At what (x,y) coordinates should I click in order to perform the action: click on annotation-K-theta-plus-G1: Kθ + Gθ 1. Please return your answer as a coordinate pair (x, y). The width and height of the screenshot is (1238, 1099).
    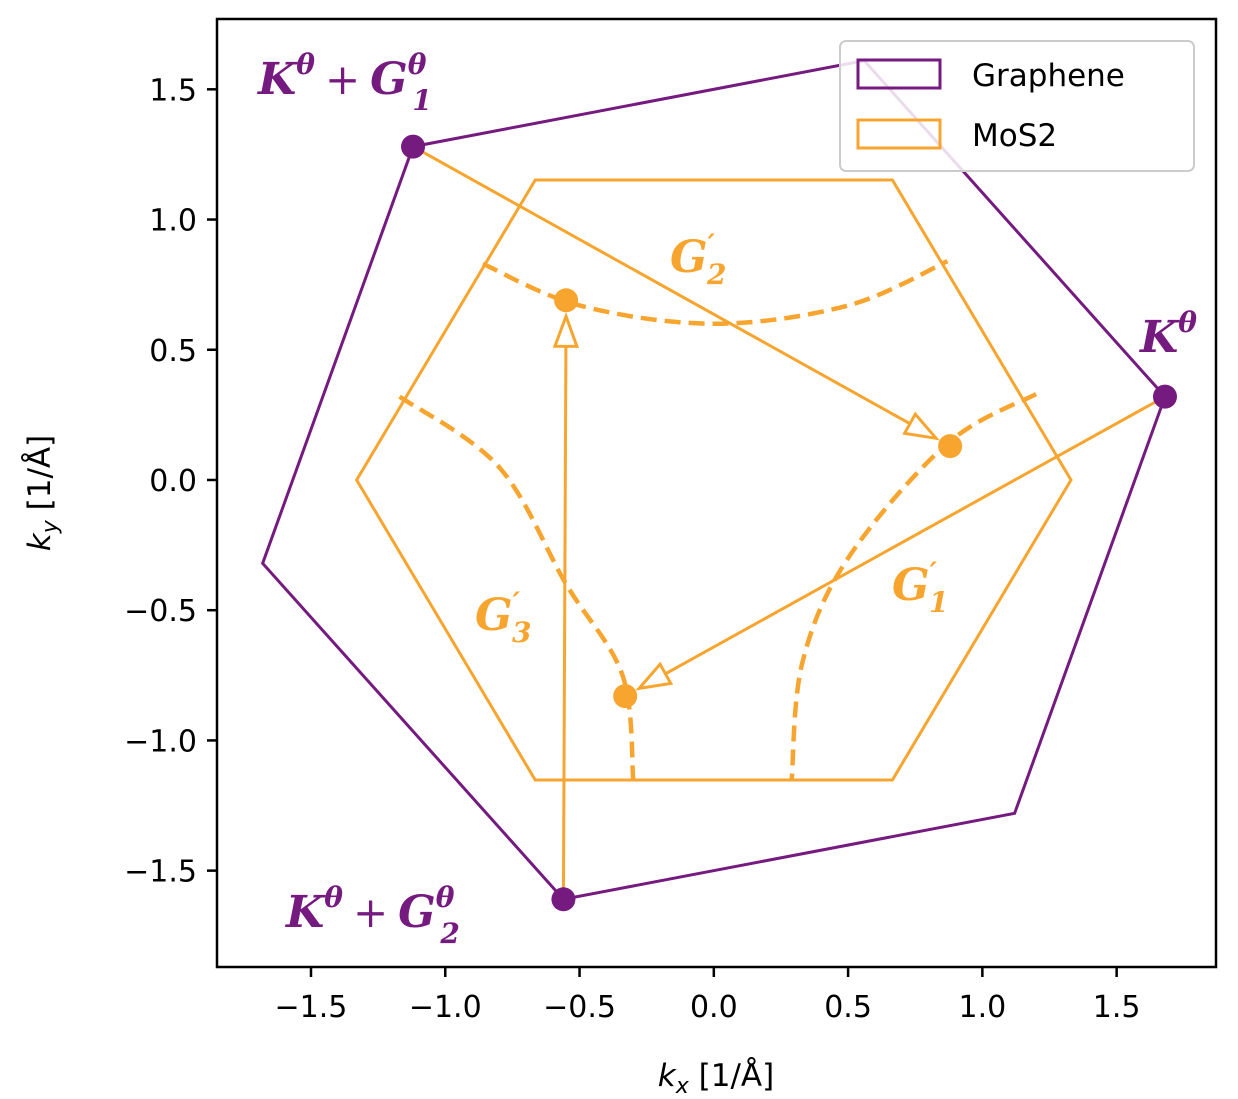
    Looking at the image, I should click on (344, 82).